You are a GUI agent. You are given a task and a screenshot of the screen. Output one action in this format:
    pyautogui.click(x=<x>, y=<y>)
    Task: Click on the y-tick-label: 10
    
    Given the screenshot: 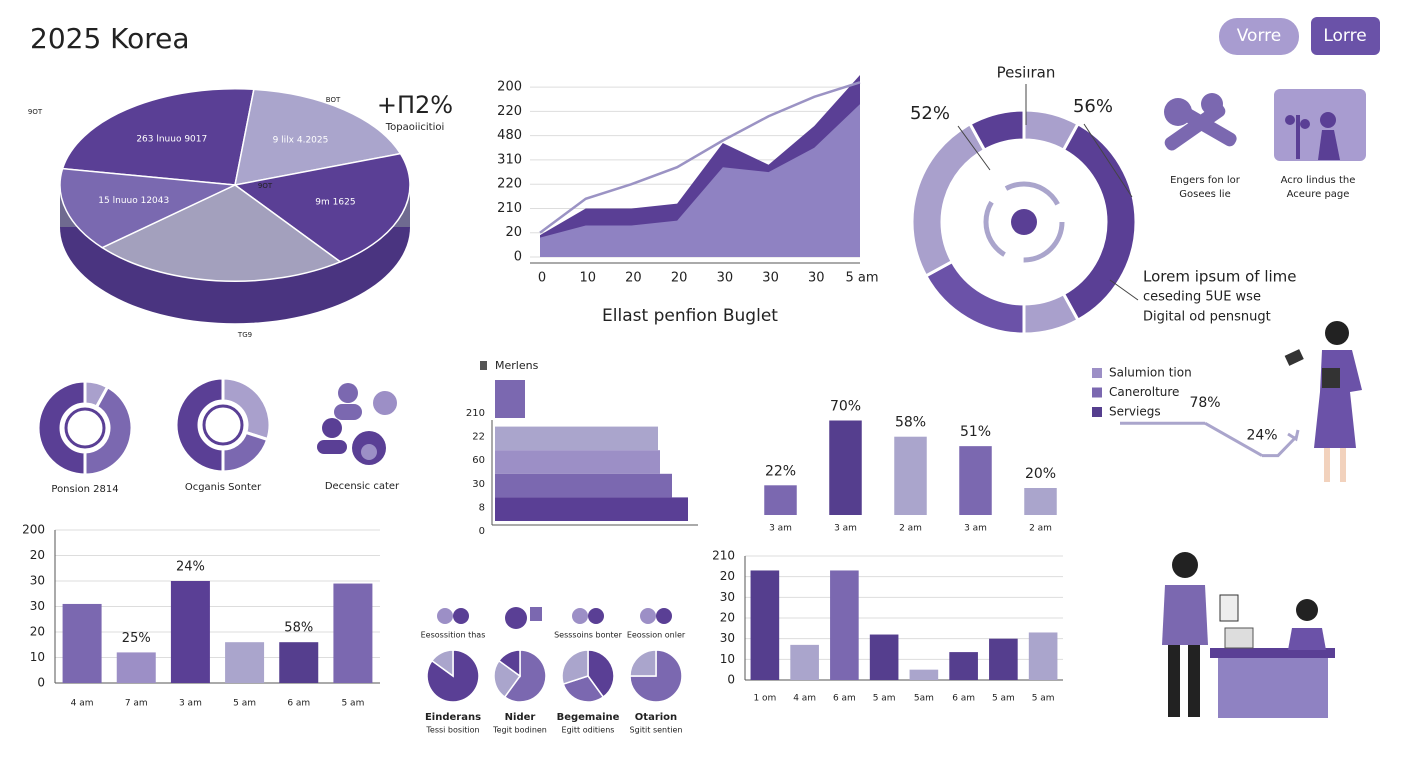 What is the action you would take?
    pyautogui.click(x=37, y=657)
    